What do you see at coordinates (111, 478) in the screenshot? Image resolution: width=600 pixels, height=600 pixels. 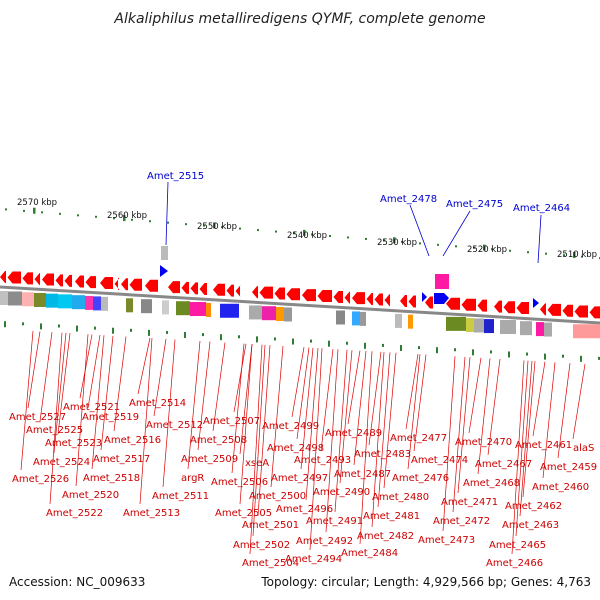 I see `gene-label: Amet_2518` at bounding box center [111, 478].